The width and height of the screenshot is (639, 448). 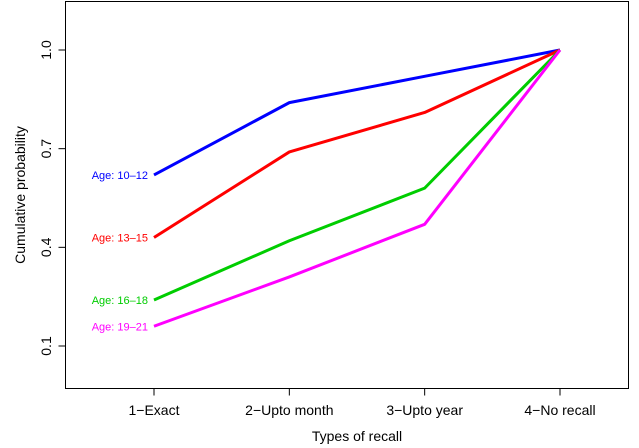 I want to click on series-label: Age: 19–21, so click(x=120, y=327).